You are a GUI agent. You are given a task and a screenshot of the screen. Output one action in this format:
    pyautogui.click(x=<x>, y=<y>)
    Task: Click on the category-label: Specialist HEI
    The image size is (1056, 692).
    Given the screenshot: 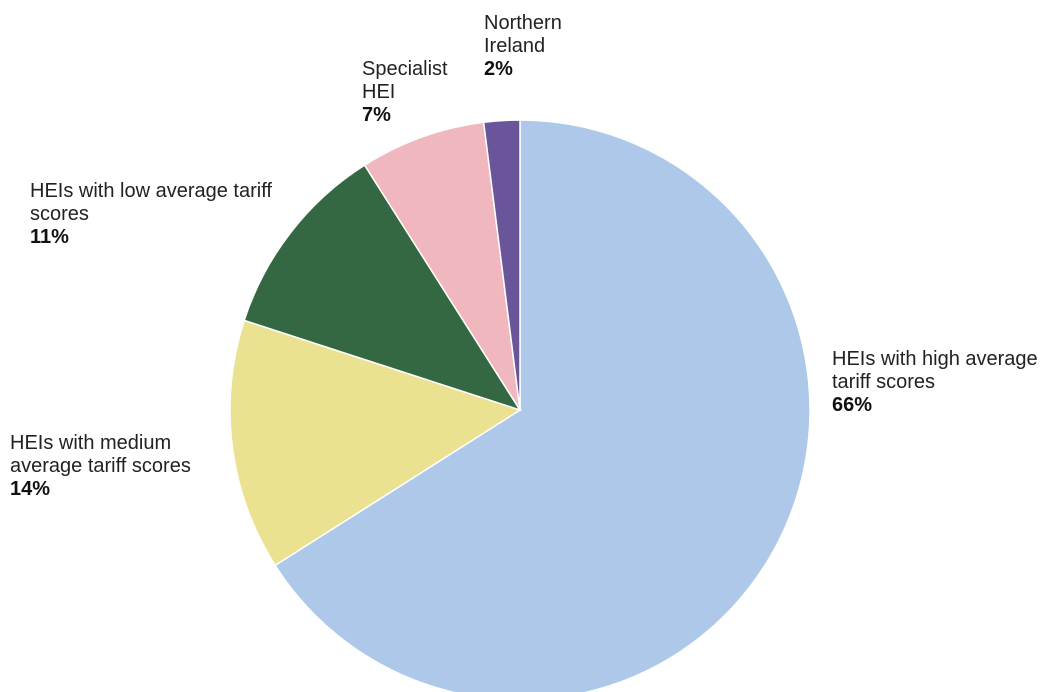 What is the action you would take?
    pyautogui.click(x=405, y=80)
    